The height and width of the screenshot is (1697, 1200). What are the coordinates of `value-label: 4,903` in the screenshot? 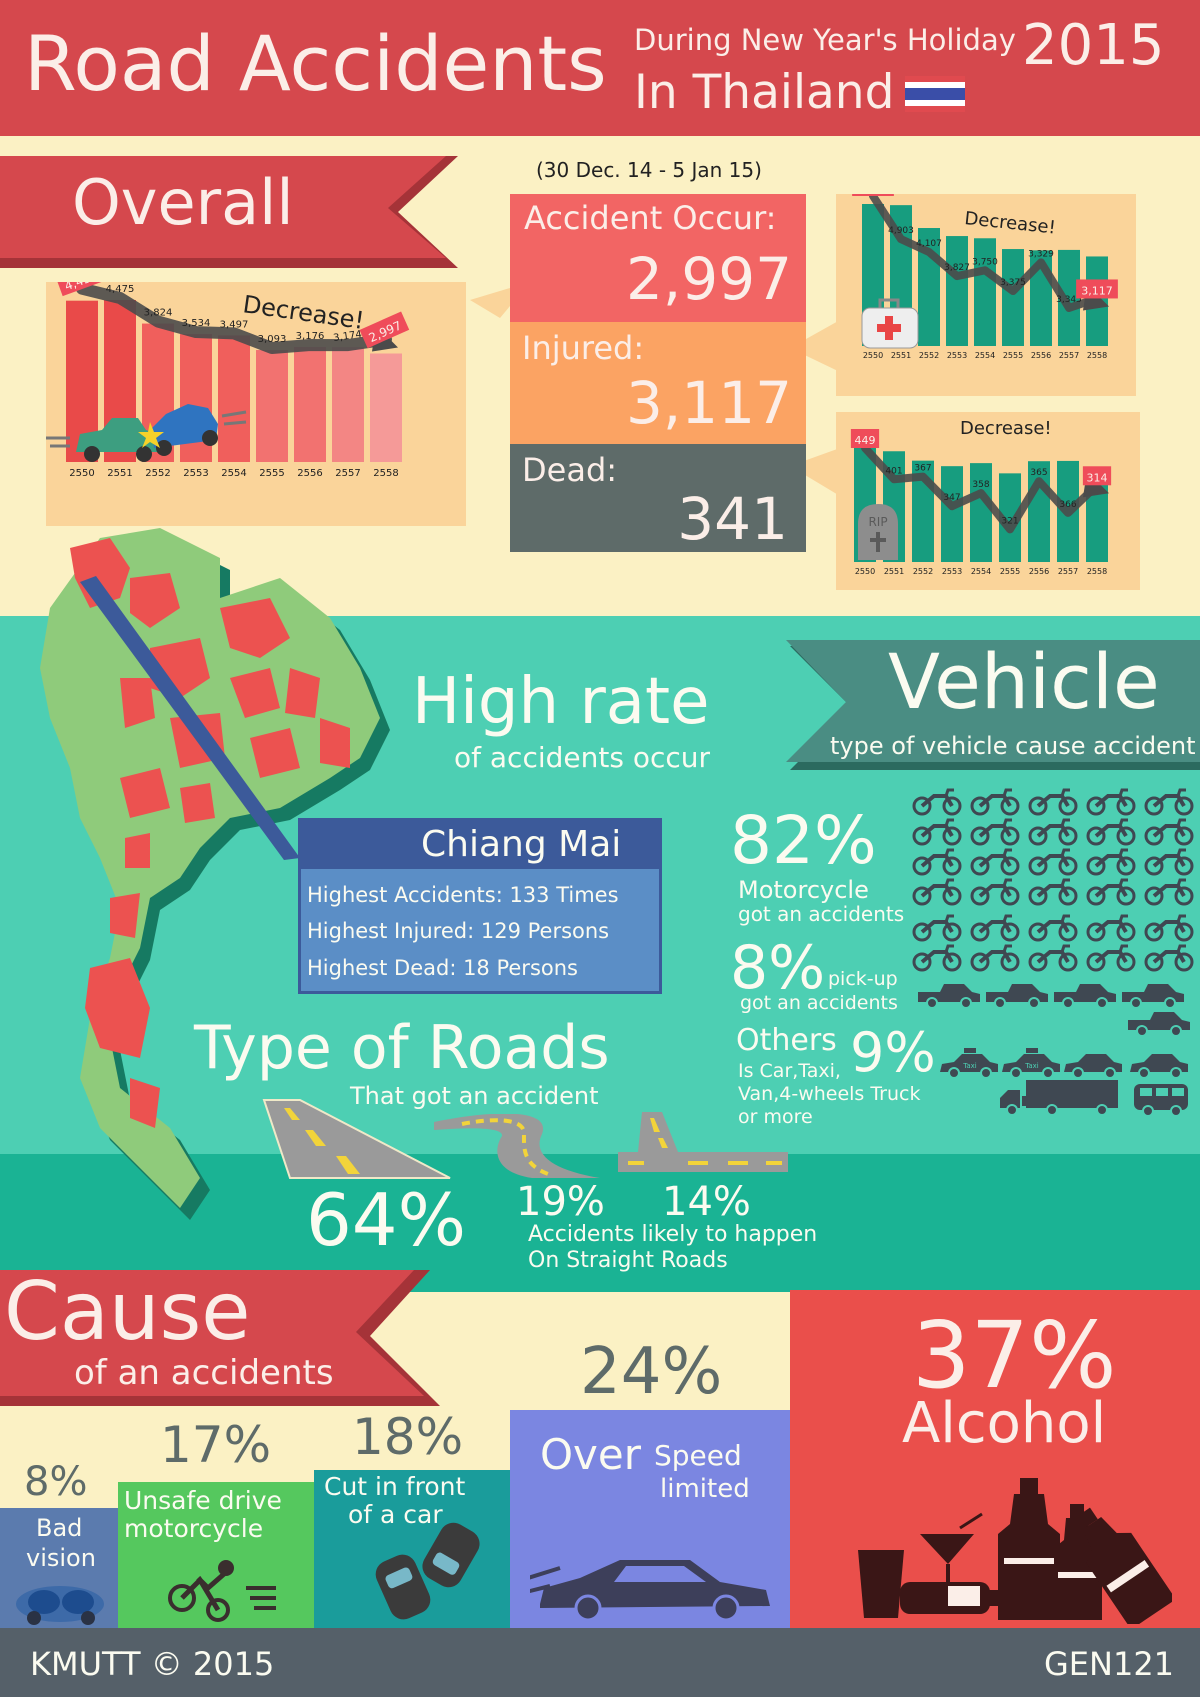 It's located at (901, 231).